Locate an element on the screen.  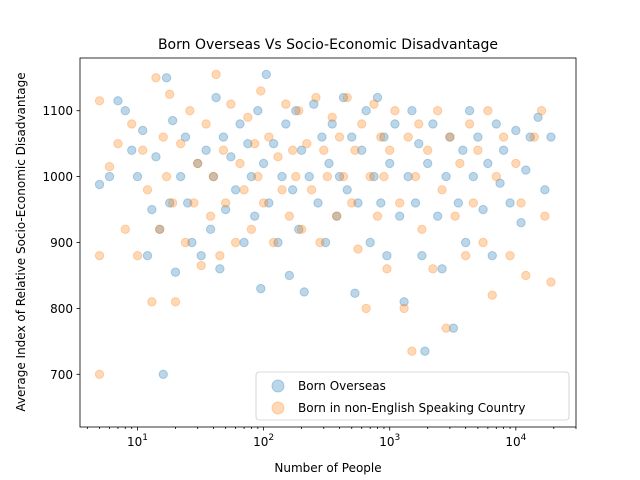
y-axis: 700 800 900 1000 1100 is located at coordinates (61, 243).